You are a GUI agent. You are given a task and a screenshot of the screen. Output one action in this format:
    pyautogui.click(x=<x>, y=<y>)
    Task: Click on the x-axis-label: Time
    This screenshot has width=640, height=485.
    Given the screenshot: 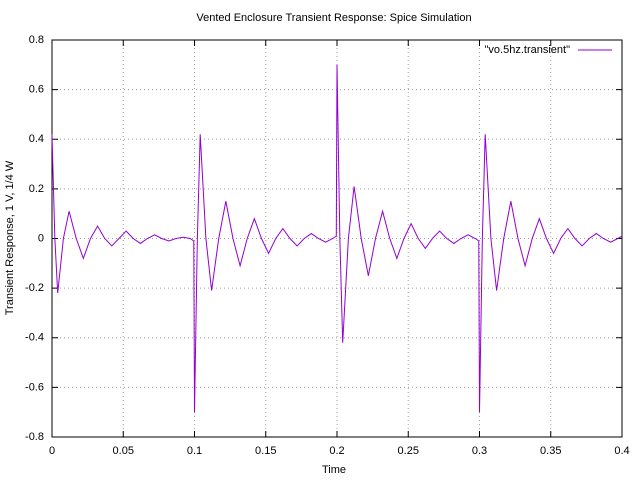 What is the action you would take?
    pyautogui.click(x=334, y=470)
    